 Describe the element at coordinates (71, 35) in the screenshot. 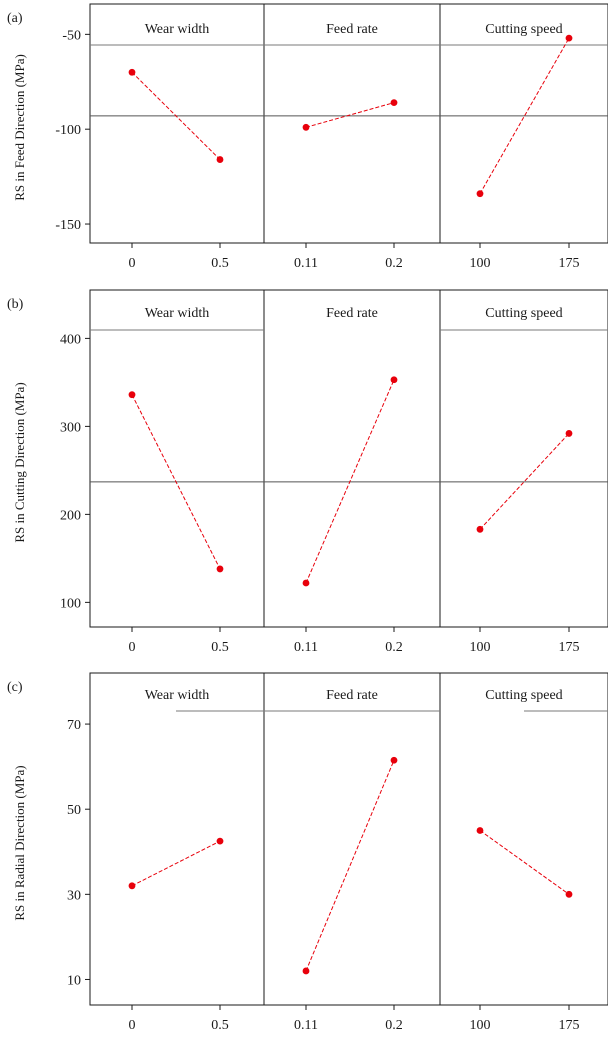

I see `y-tick-label: -50` at that location.